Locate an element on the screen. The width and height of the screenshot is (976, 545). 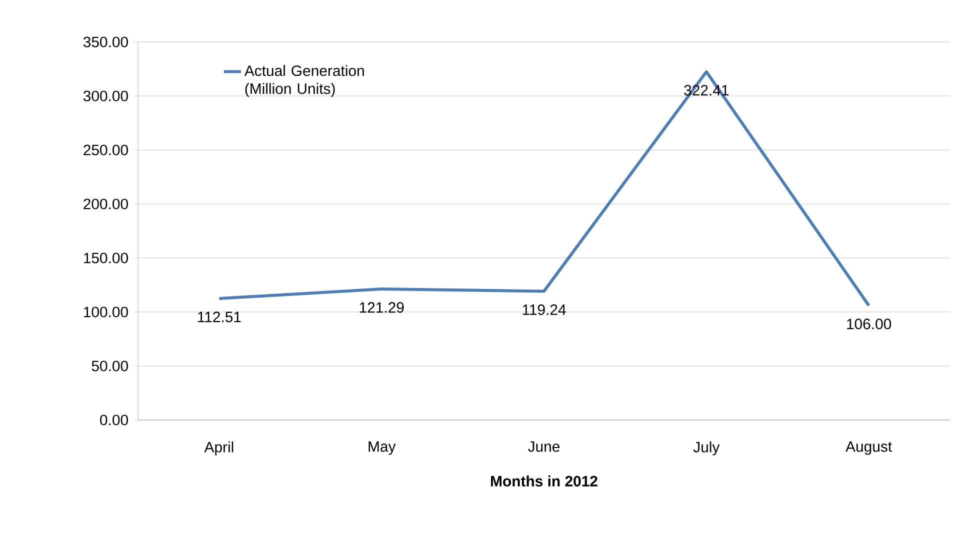
y-tick-label: 100.00 is located at coordinates (106, 312).